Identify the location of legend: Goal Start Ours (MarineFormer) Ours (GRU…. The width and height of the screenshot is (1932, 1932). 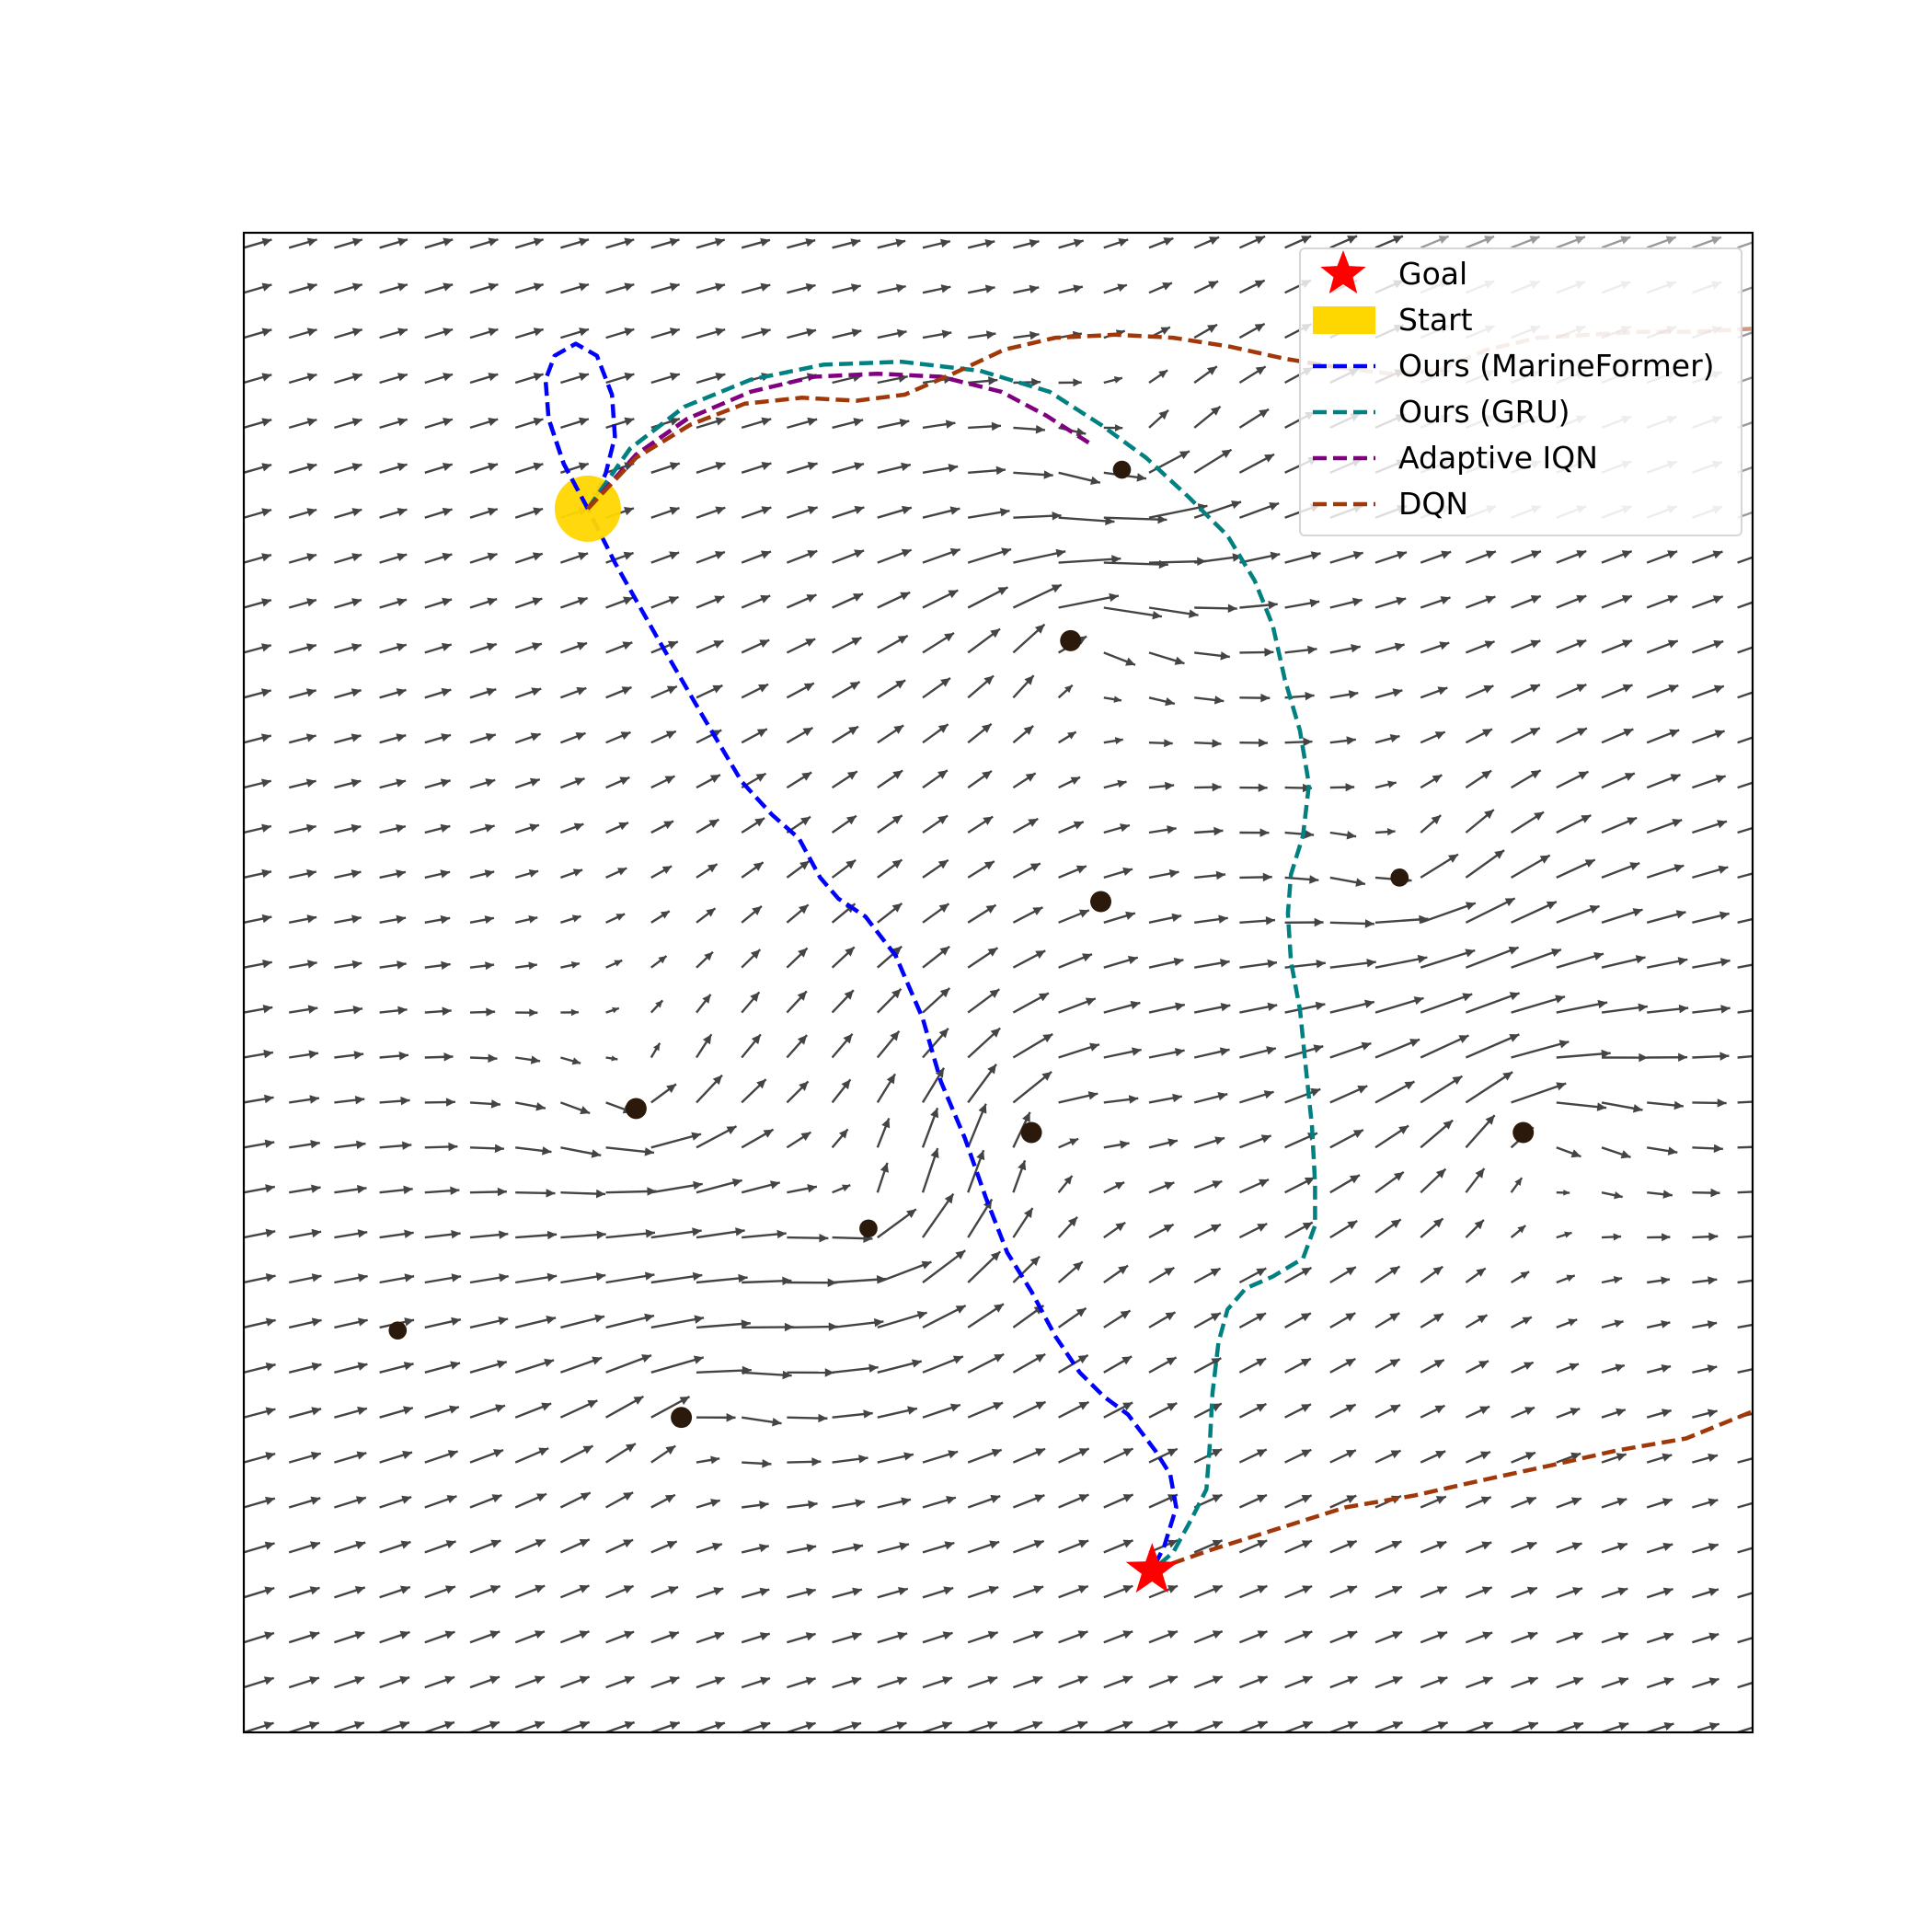
(1520, 391).